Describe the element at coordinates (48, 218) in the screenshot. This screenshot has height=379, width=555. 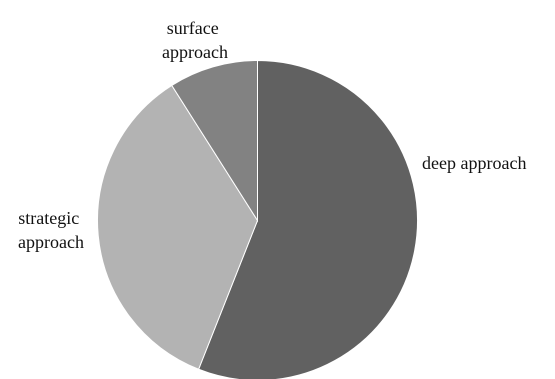
I see `label-strategic-approach-line-1: strategic` at that location.